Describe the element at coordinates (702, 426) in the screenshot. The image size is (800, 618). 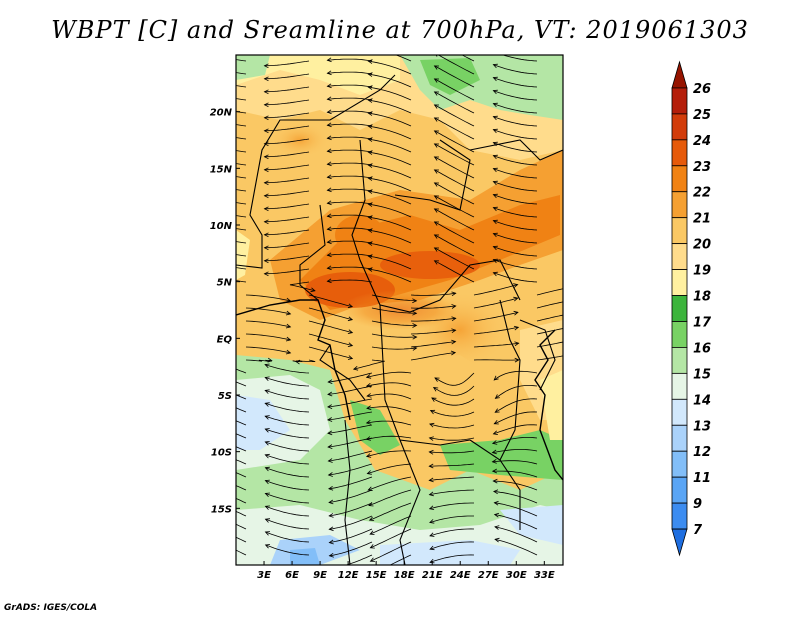
I see `colorbar-label: 13` at that location.